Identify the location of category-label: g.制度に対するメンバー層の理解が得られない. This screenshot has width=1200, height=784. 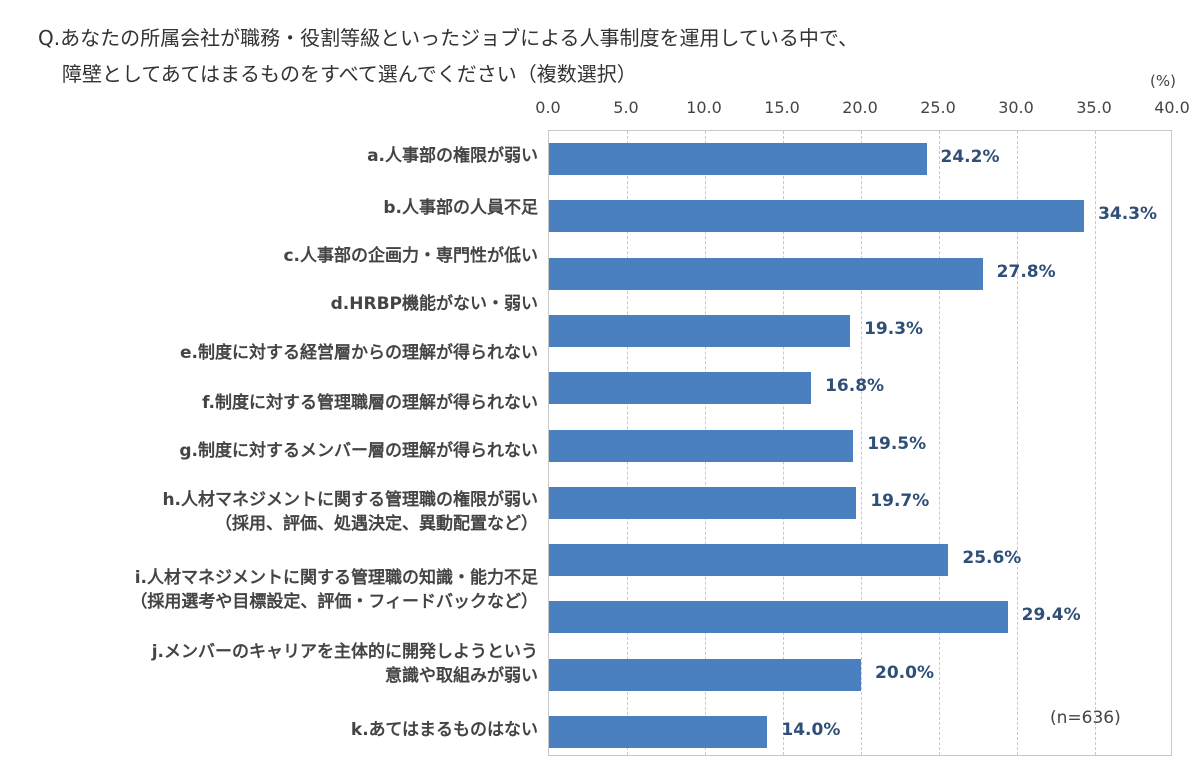
(358, 451).